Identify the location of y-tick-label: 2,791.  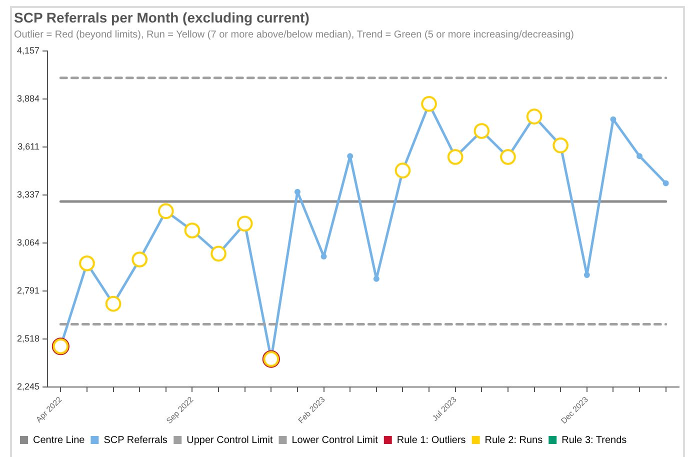
(28, 290).